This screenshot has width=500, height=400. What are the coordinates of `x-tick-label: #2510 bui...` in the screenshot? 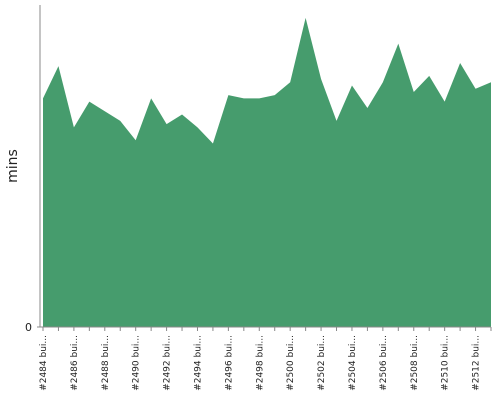 It's located at (446, 363).